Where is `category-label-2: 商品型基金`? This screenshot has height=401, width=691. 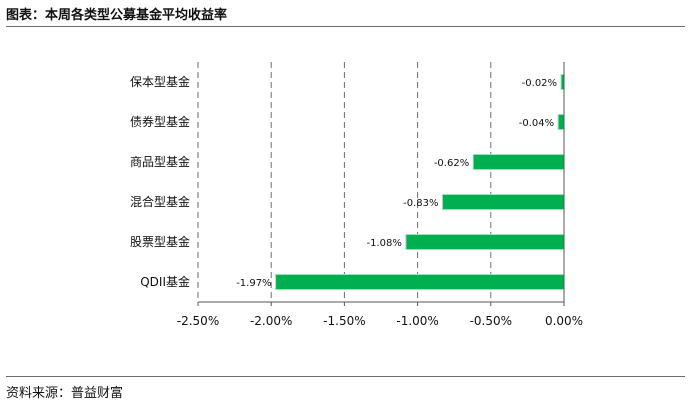
category-label-2: 商品型基金 is located at coordinates (160, 161).